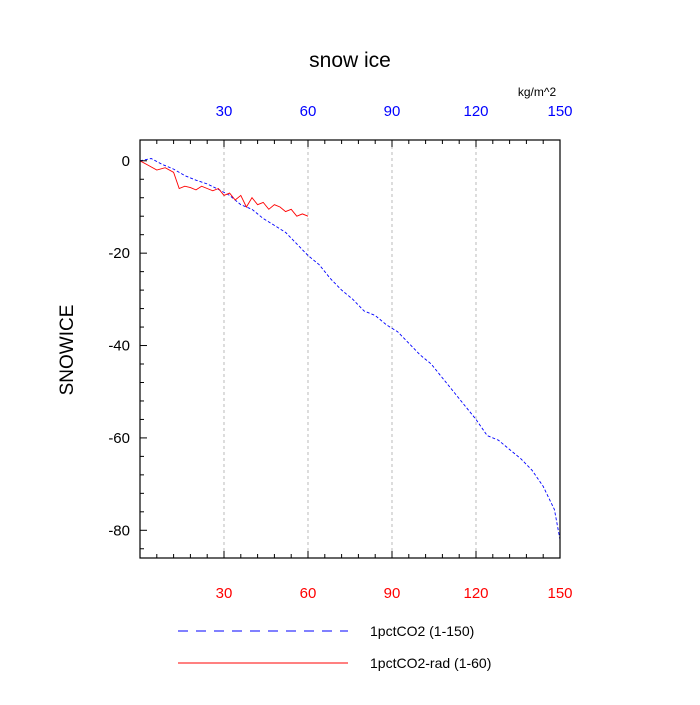 This screenshot has height=705, width=700. Describe the element at coordinates (119, 346) in the screenshot. I see `y-tick-label: -40` at that location.